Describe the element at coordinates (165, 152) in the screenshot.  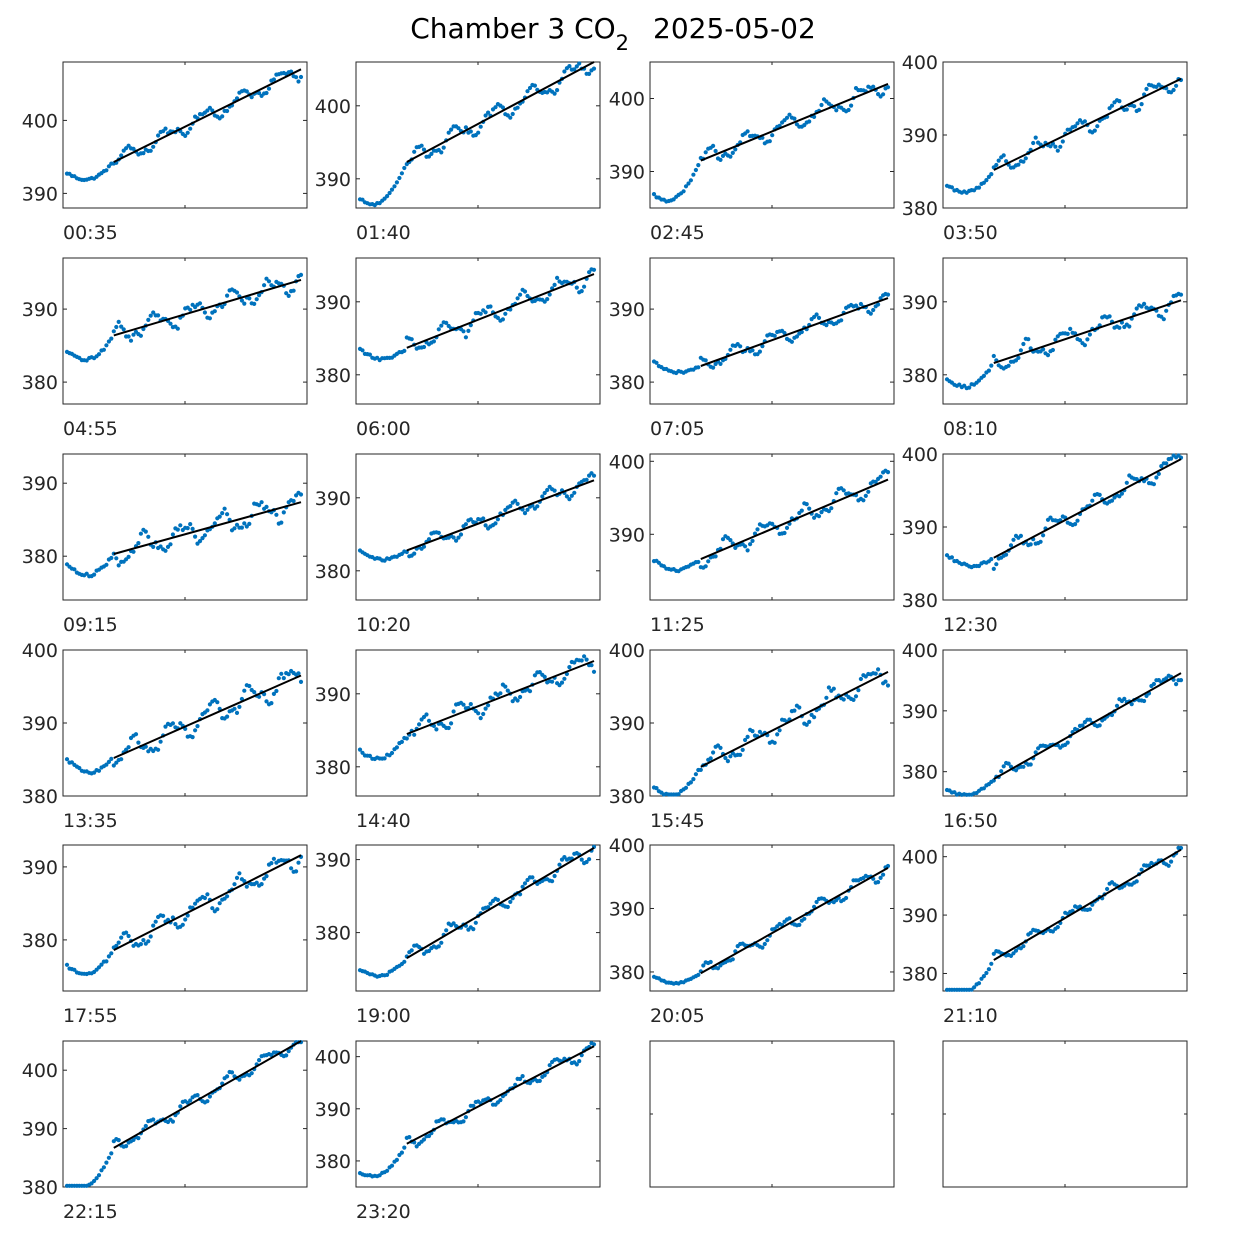
I see `panel: 390 400 00:35` at that location.